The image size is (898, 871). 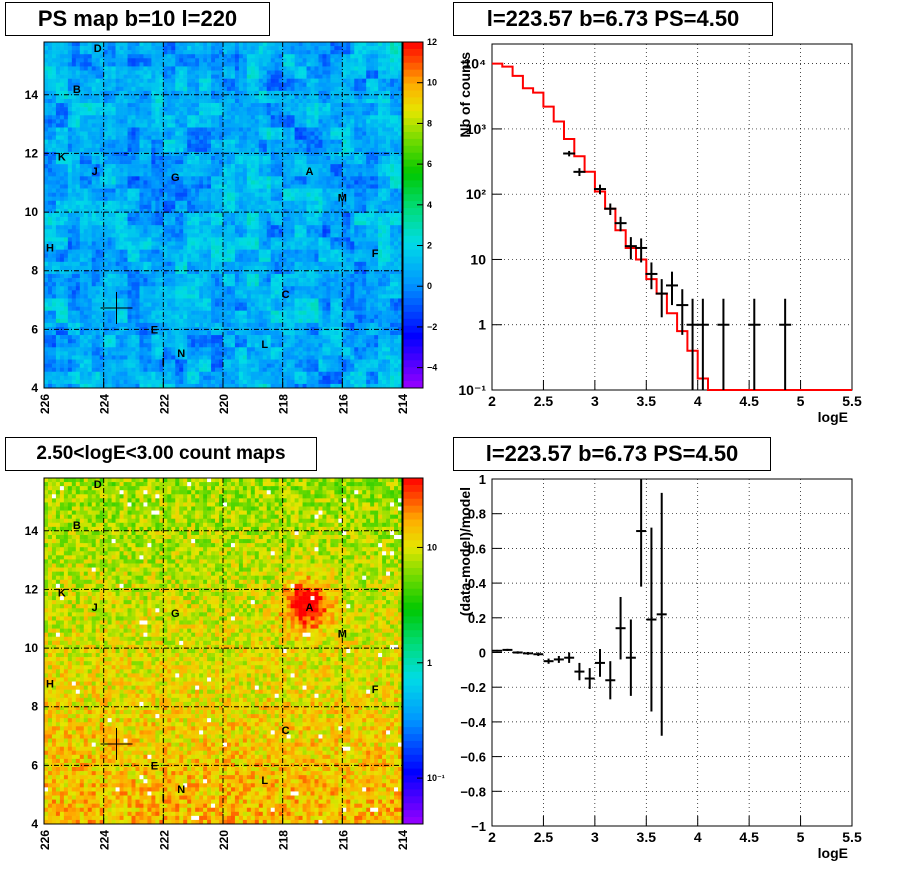 What do you see at coordinates (403, 840) in the screenshot?
I see `map-tick-label-x: 214` at bounding box center [403, 840].